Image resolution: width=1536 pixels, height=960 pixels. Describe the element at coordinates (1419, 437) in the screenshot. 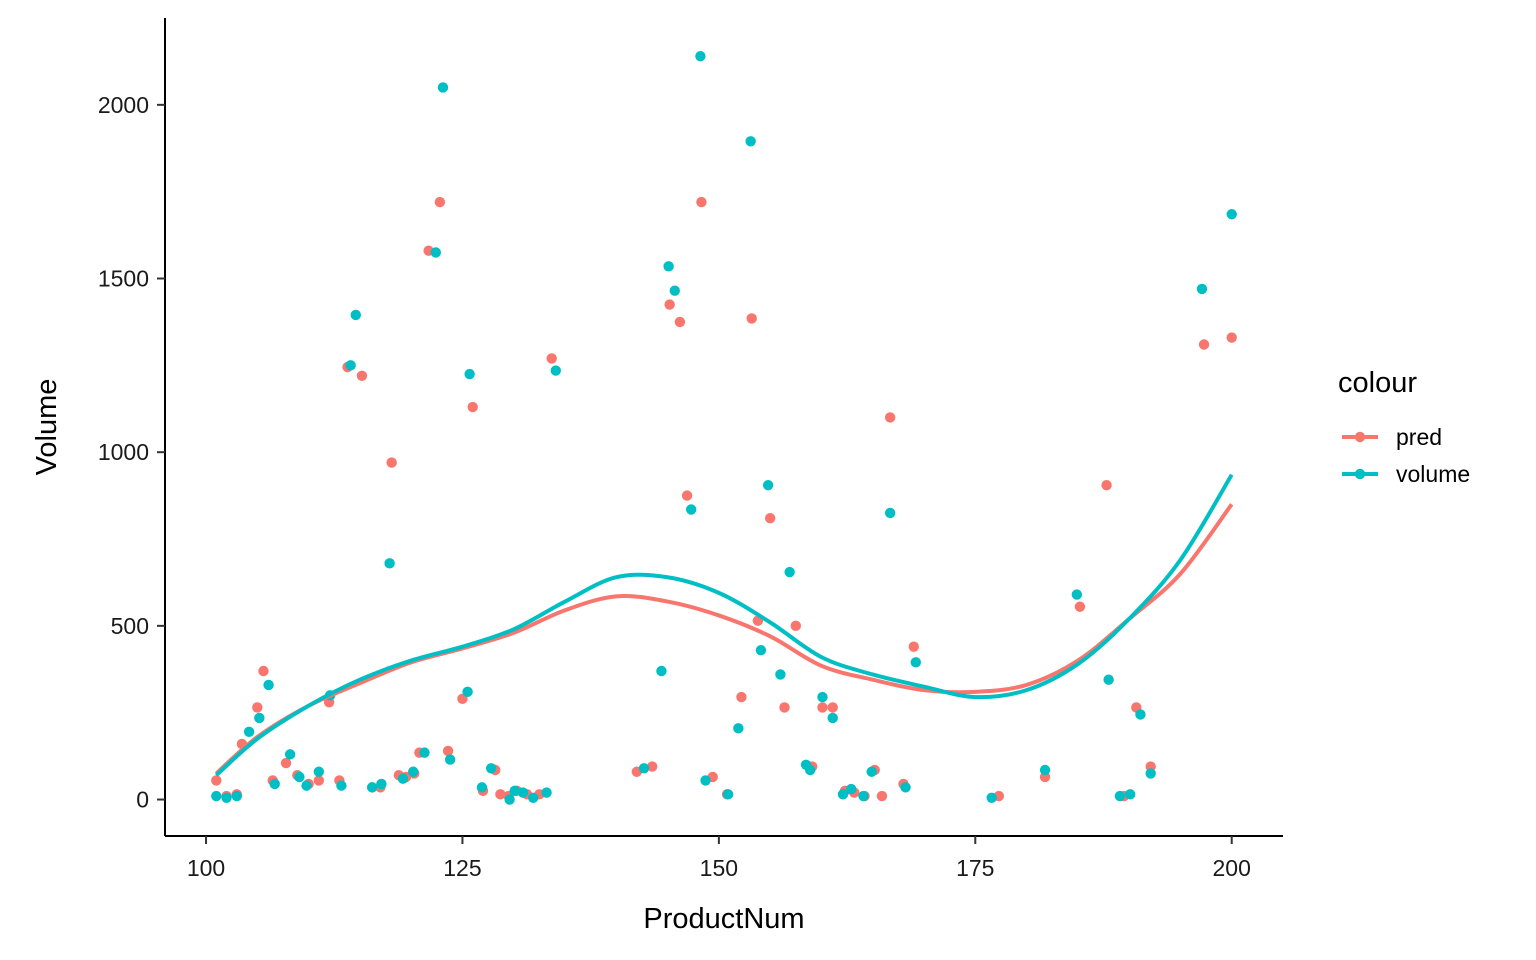

I see `legend-label-pred: pred` at that location.